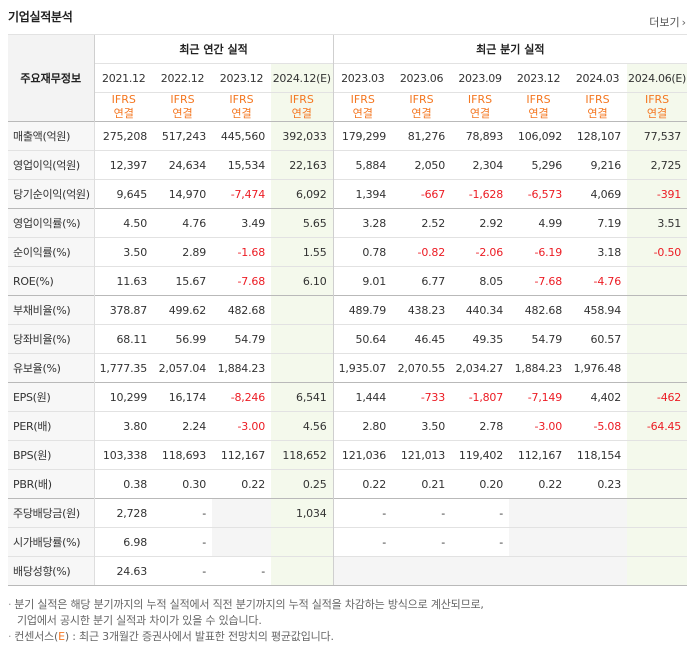 Image resolution: width=694 pixels, height=648 pixels. I want to click on row-label: 매출액(억원), so click(51, 136).